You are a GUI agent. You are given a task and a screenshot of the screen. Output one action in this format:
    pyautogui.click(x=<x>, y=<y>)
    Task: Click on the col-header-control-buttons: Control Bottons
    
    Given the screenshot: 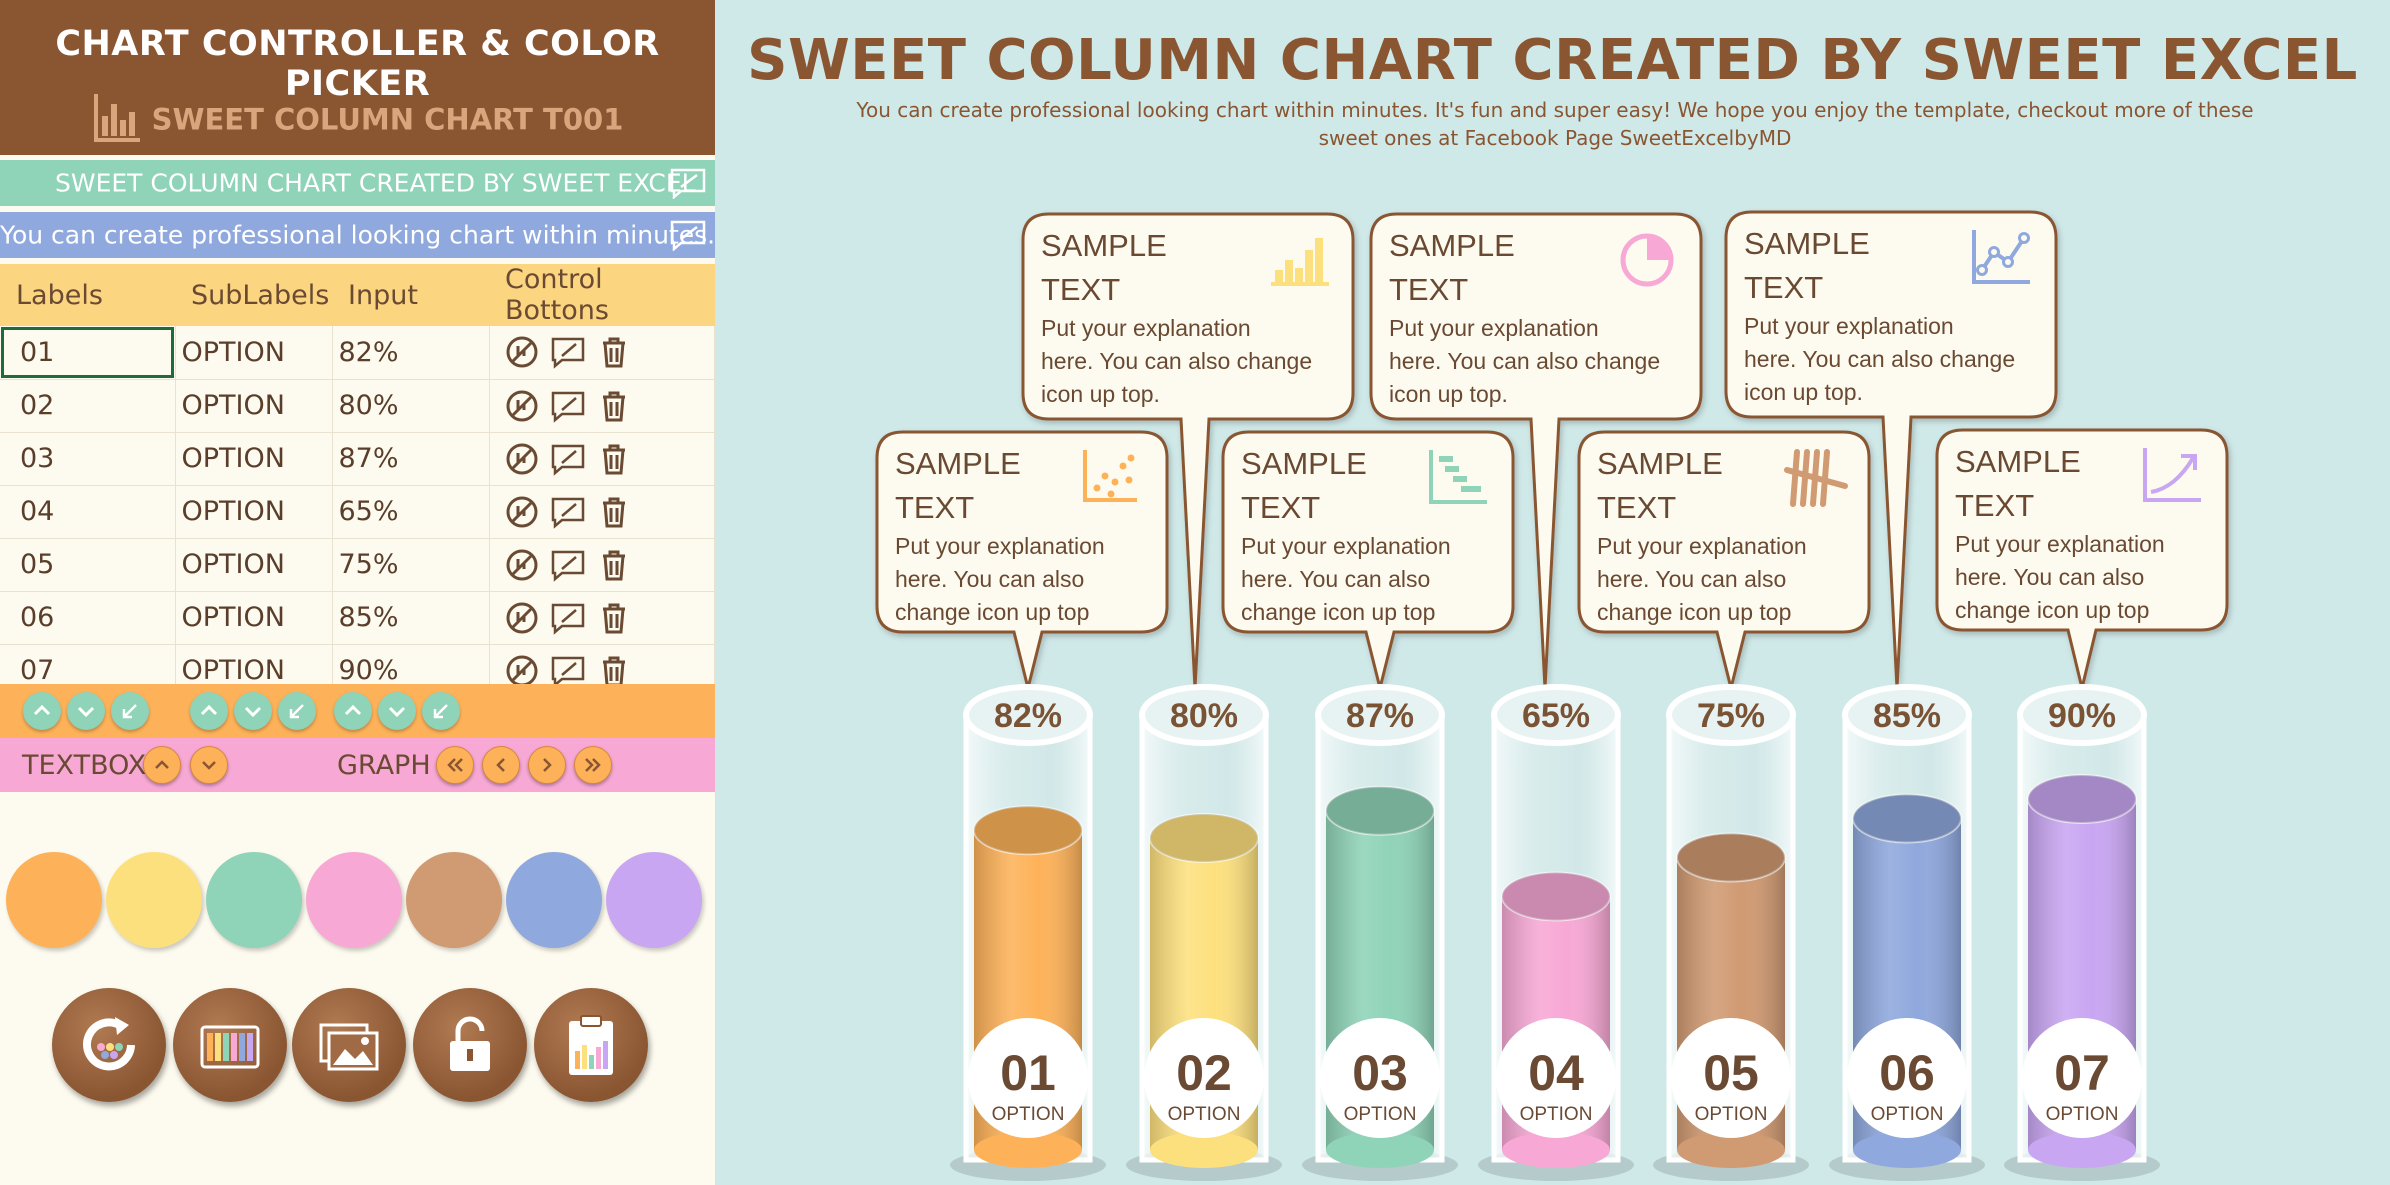 What is the action you would take?
    pyautogui.click(x=602, y=295)
    